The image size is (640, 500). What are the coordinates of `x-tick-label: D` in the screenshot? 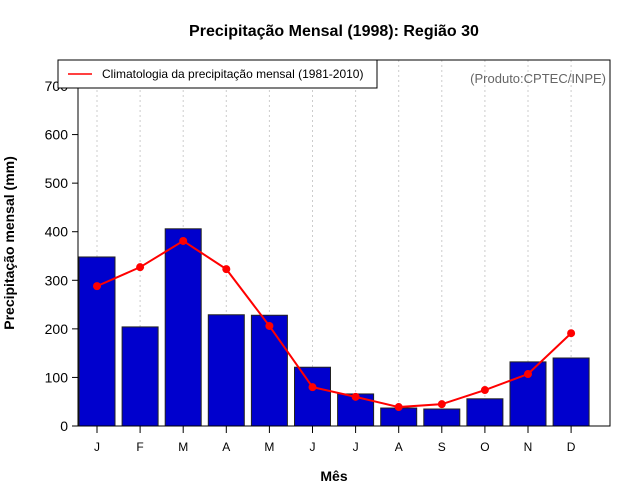 It's located at (571, 447).